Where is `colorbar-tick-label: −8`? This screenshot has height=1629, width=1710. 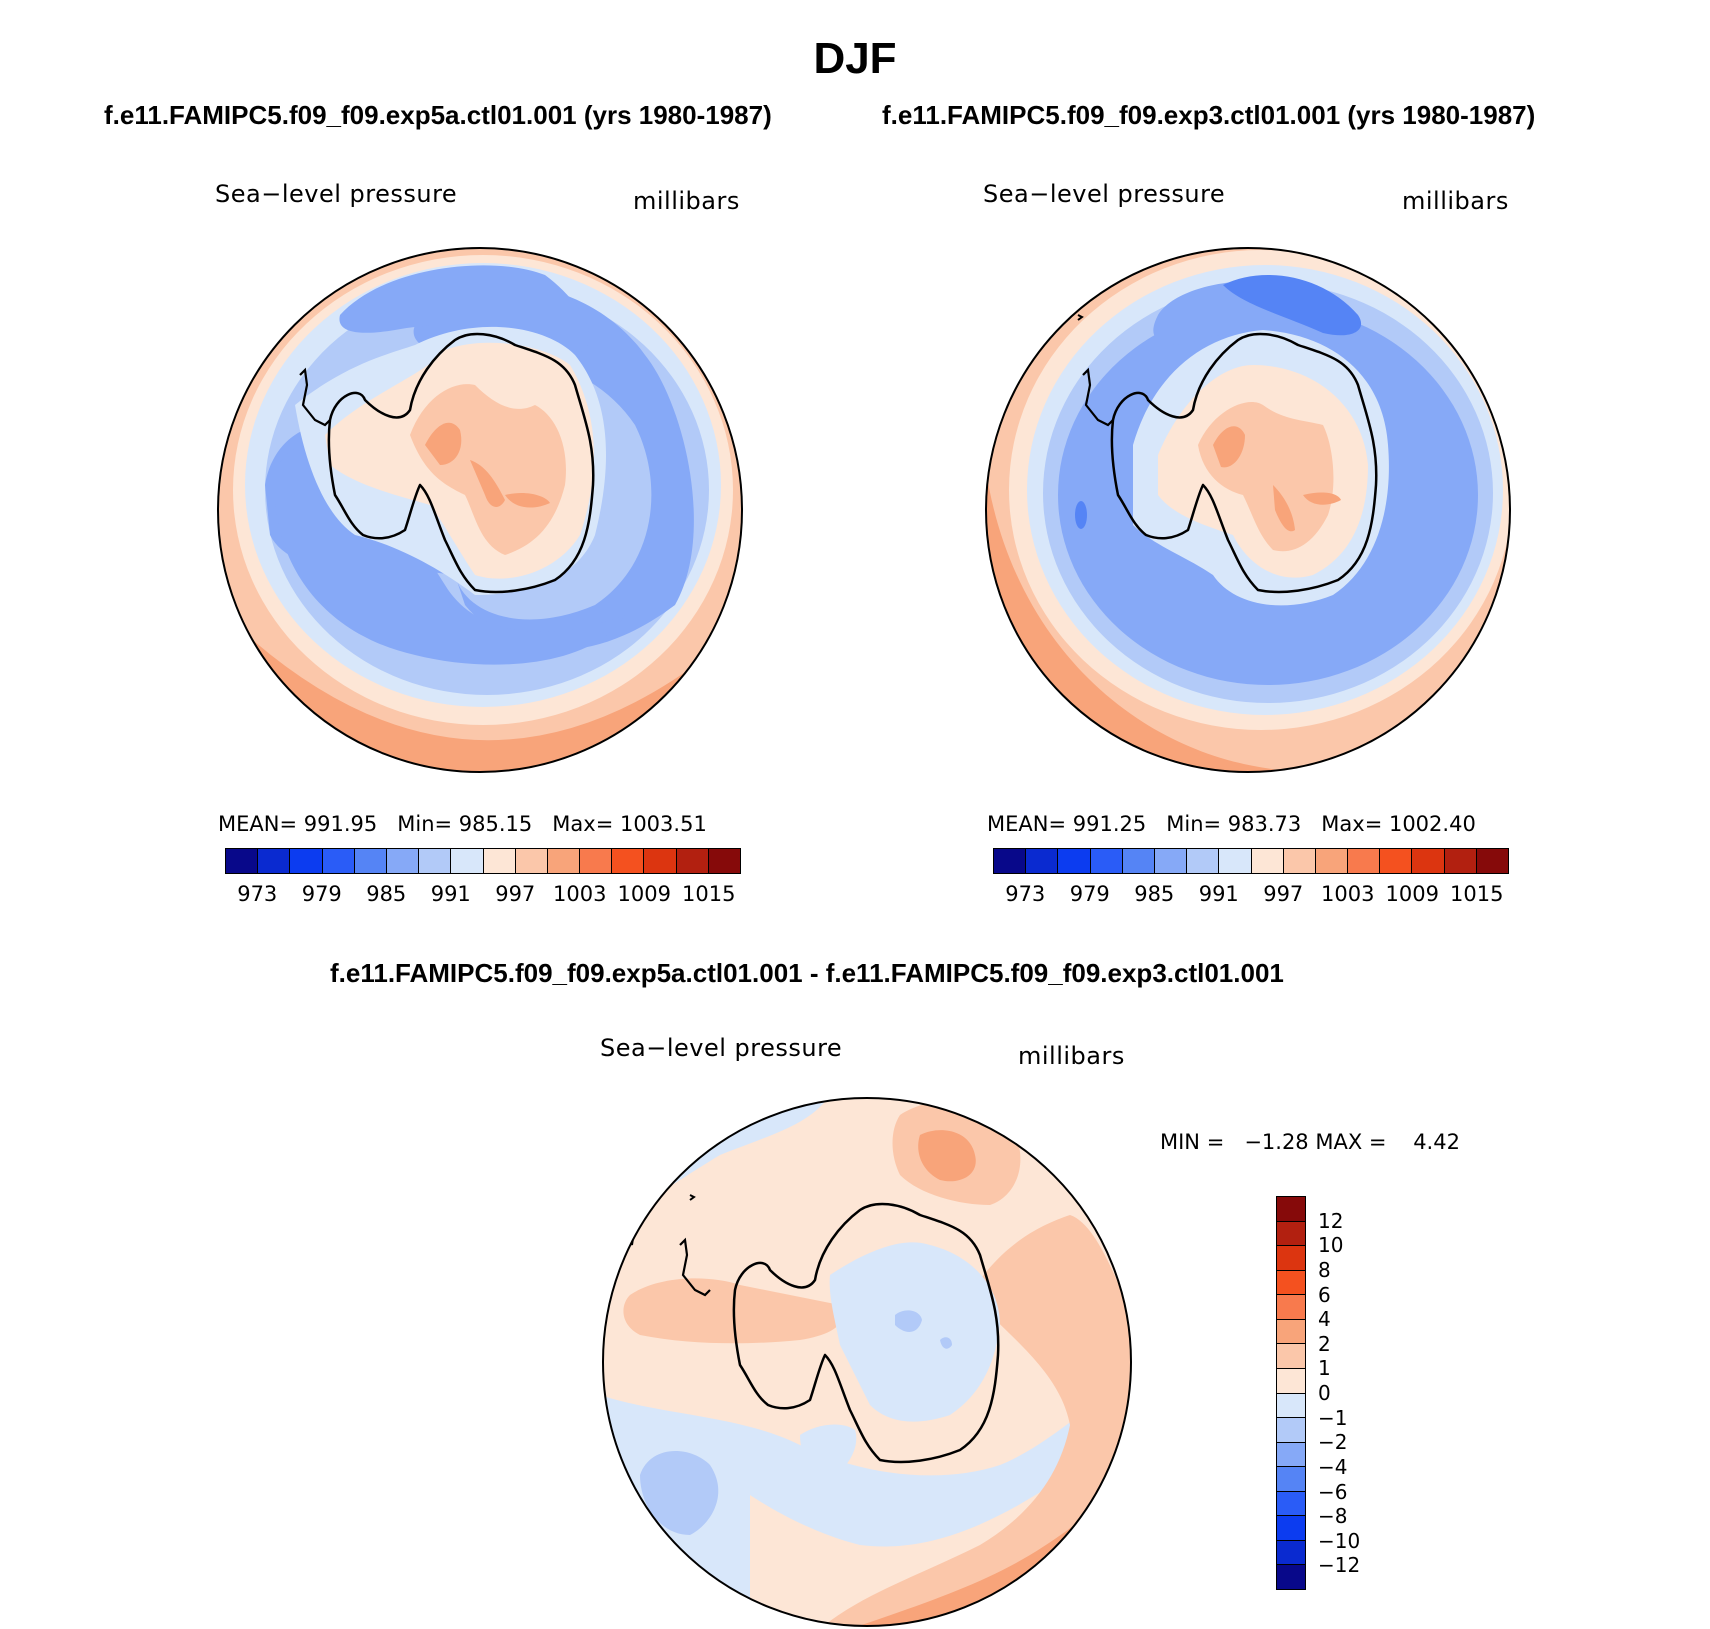
colorbar-tick-label: −8 is located at coordinates (1333, 1516).